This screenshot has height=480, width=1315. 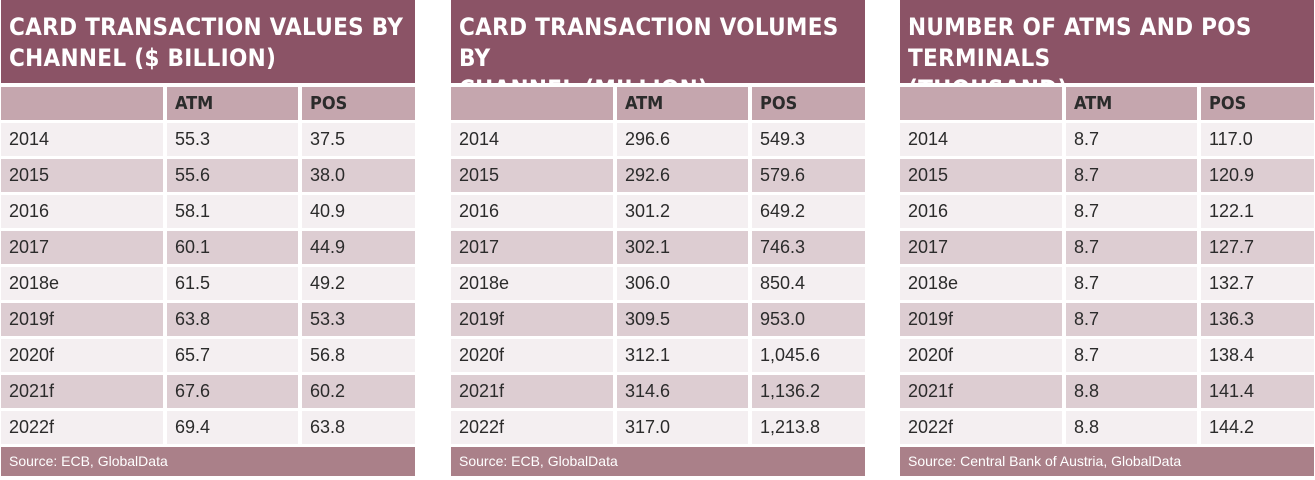 What do you see at coordinates (808, 139) in the screenshot?
I see `pos-value-cell: 549.3` at bounding box center [808, 139].